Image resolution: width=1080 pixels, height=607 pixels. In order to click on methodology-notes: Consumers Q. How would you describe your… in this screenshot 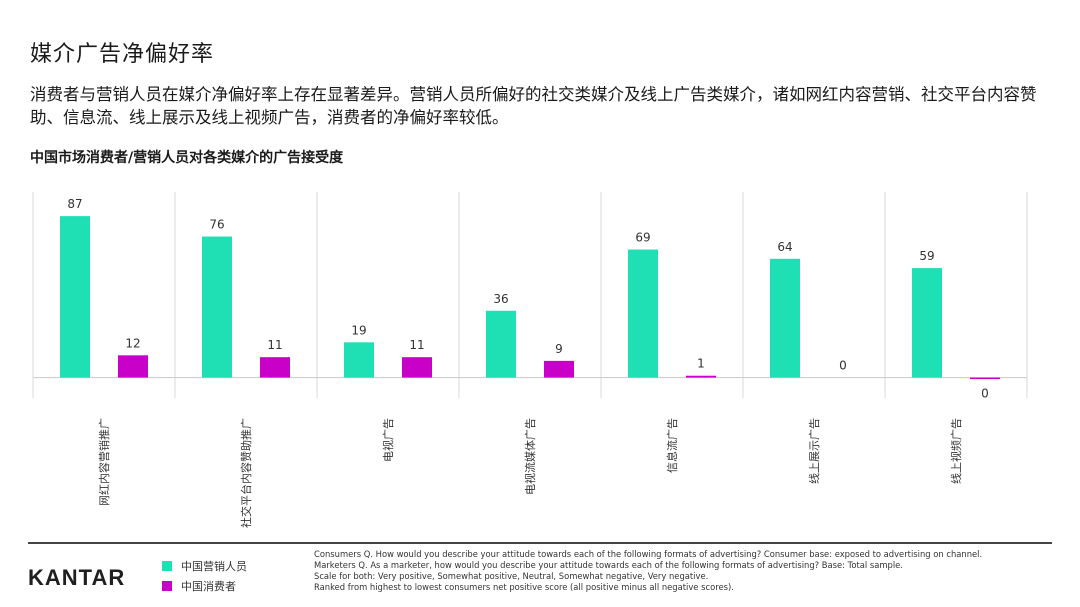, I will do `click(684, 571)`.